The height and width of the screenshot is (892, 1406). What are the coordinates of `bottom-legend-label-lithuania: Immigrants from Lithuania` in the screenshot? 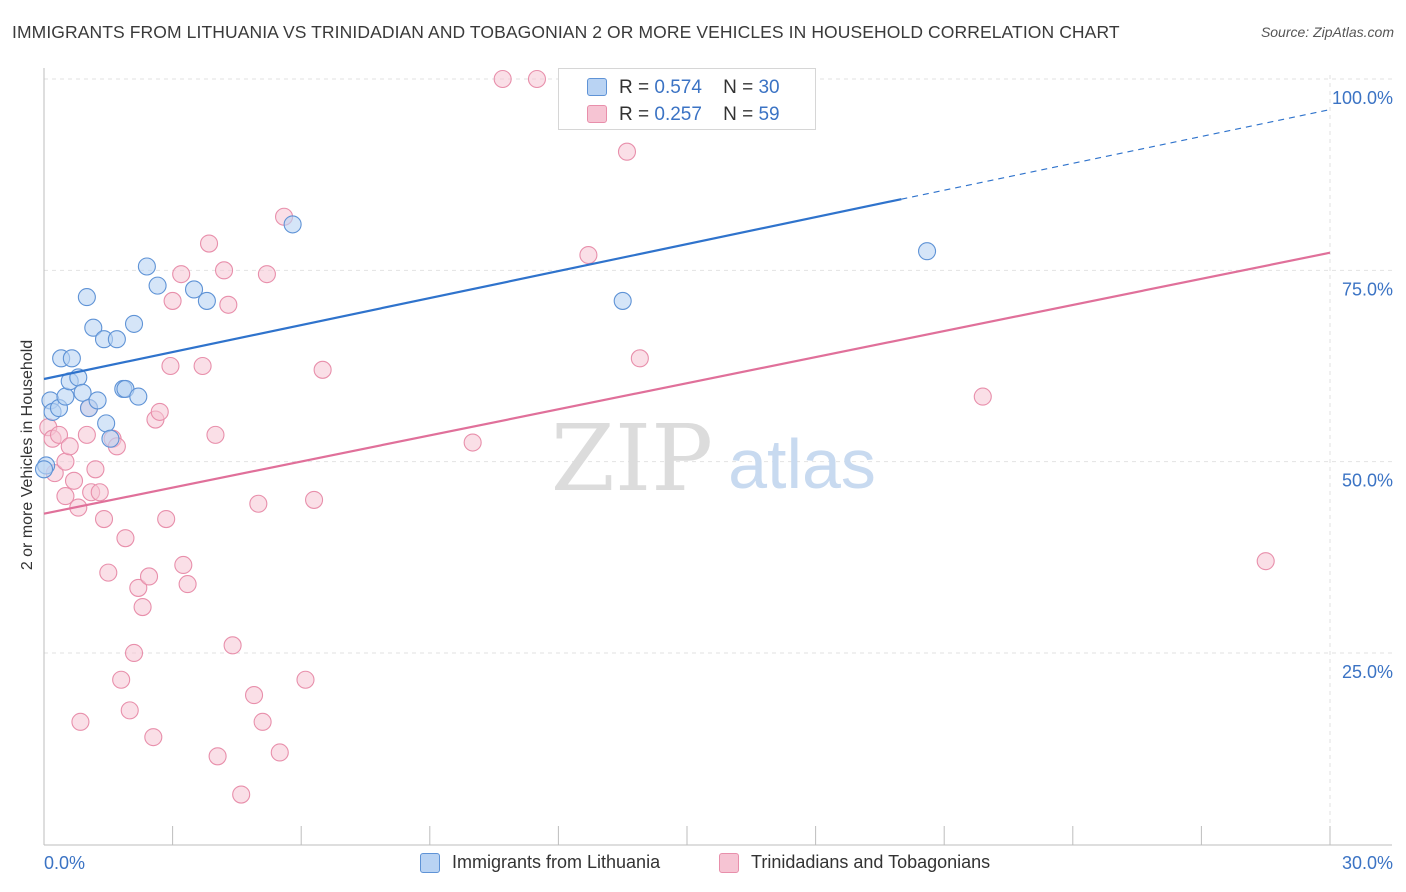 It's located at (556, 862).